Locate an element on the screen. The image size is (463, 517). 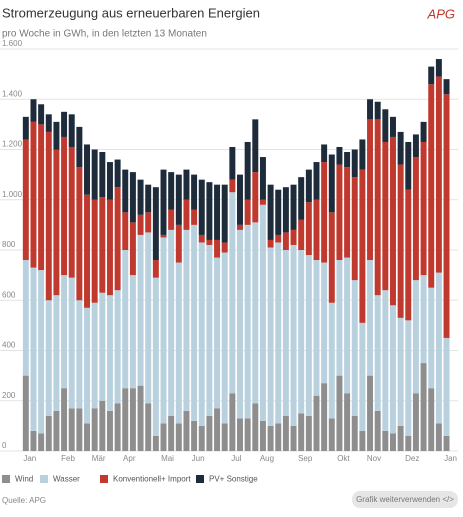
y-tick-label: 600 is located at coordinates (9, 294).